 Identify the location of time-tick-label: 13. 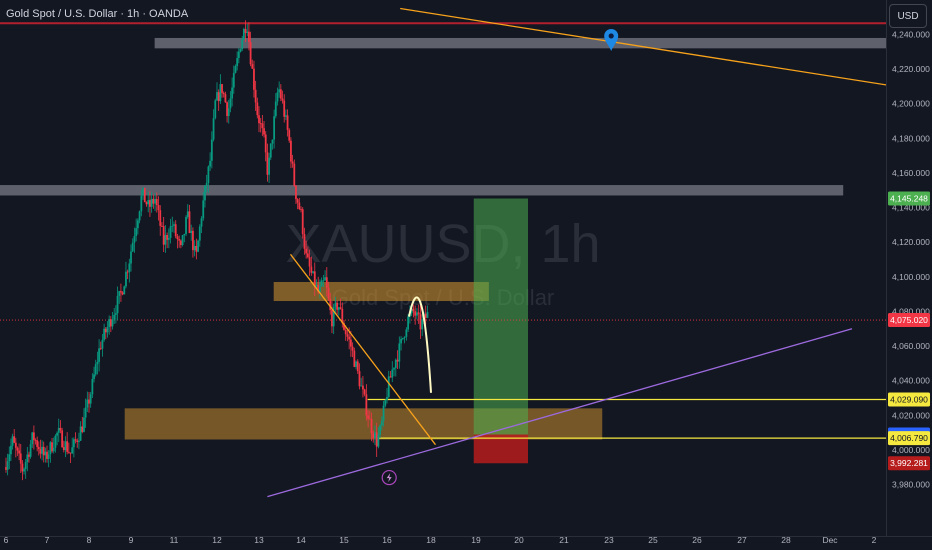
(259, 540).